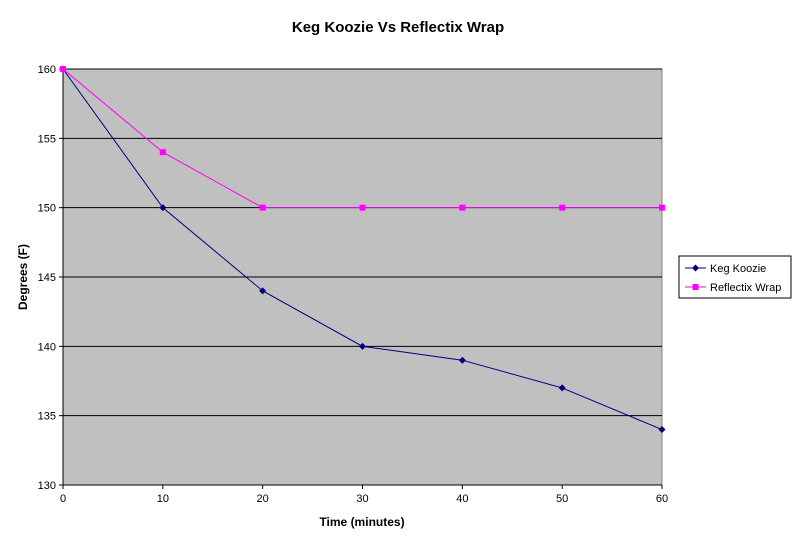  What do you see at coordinates (63, 499) in the screenshot?
I see `x-tick-label: 0` at bounding box center [63, 499].